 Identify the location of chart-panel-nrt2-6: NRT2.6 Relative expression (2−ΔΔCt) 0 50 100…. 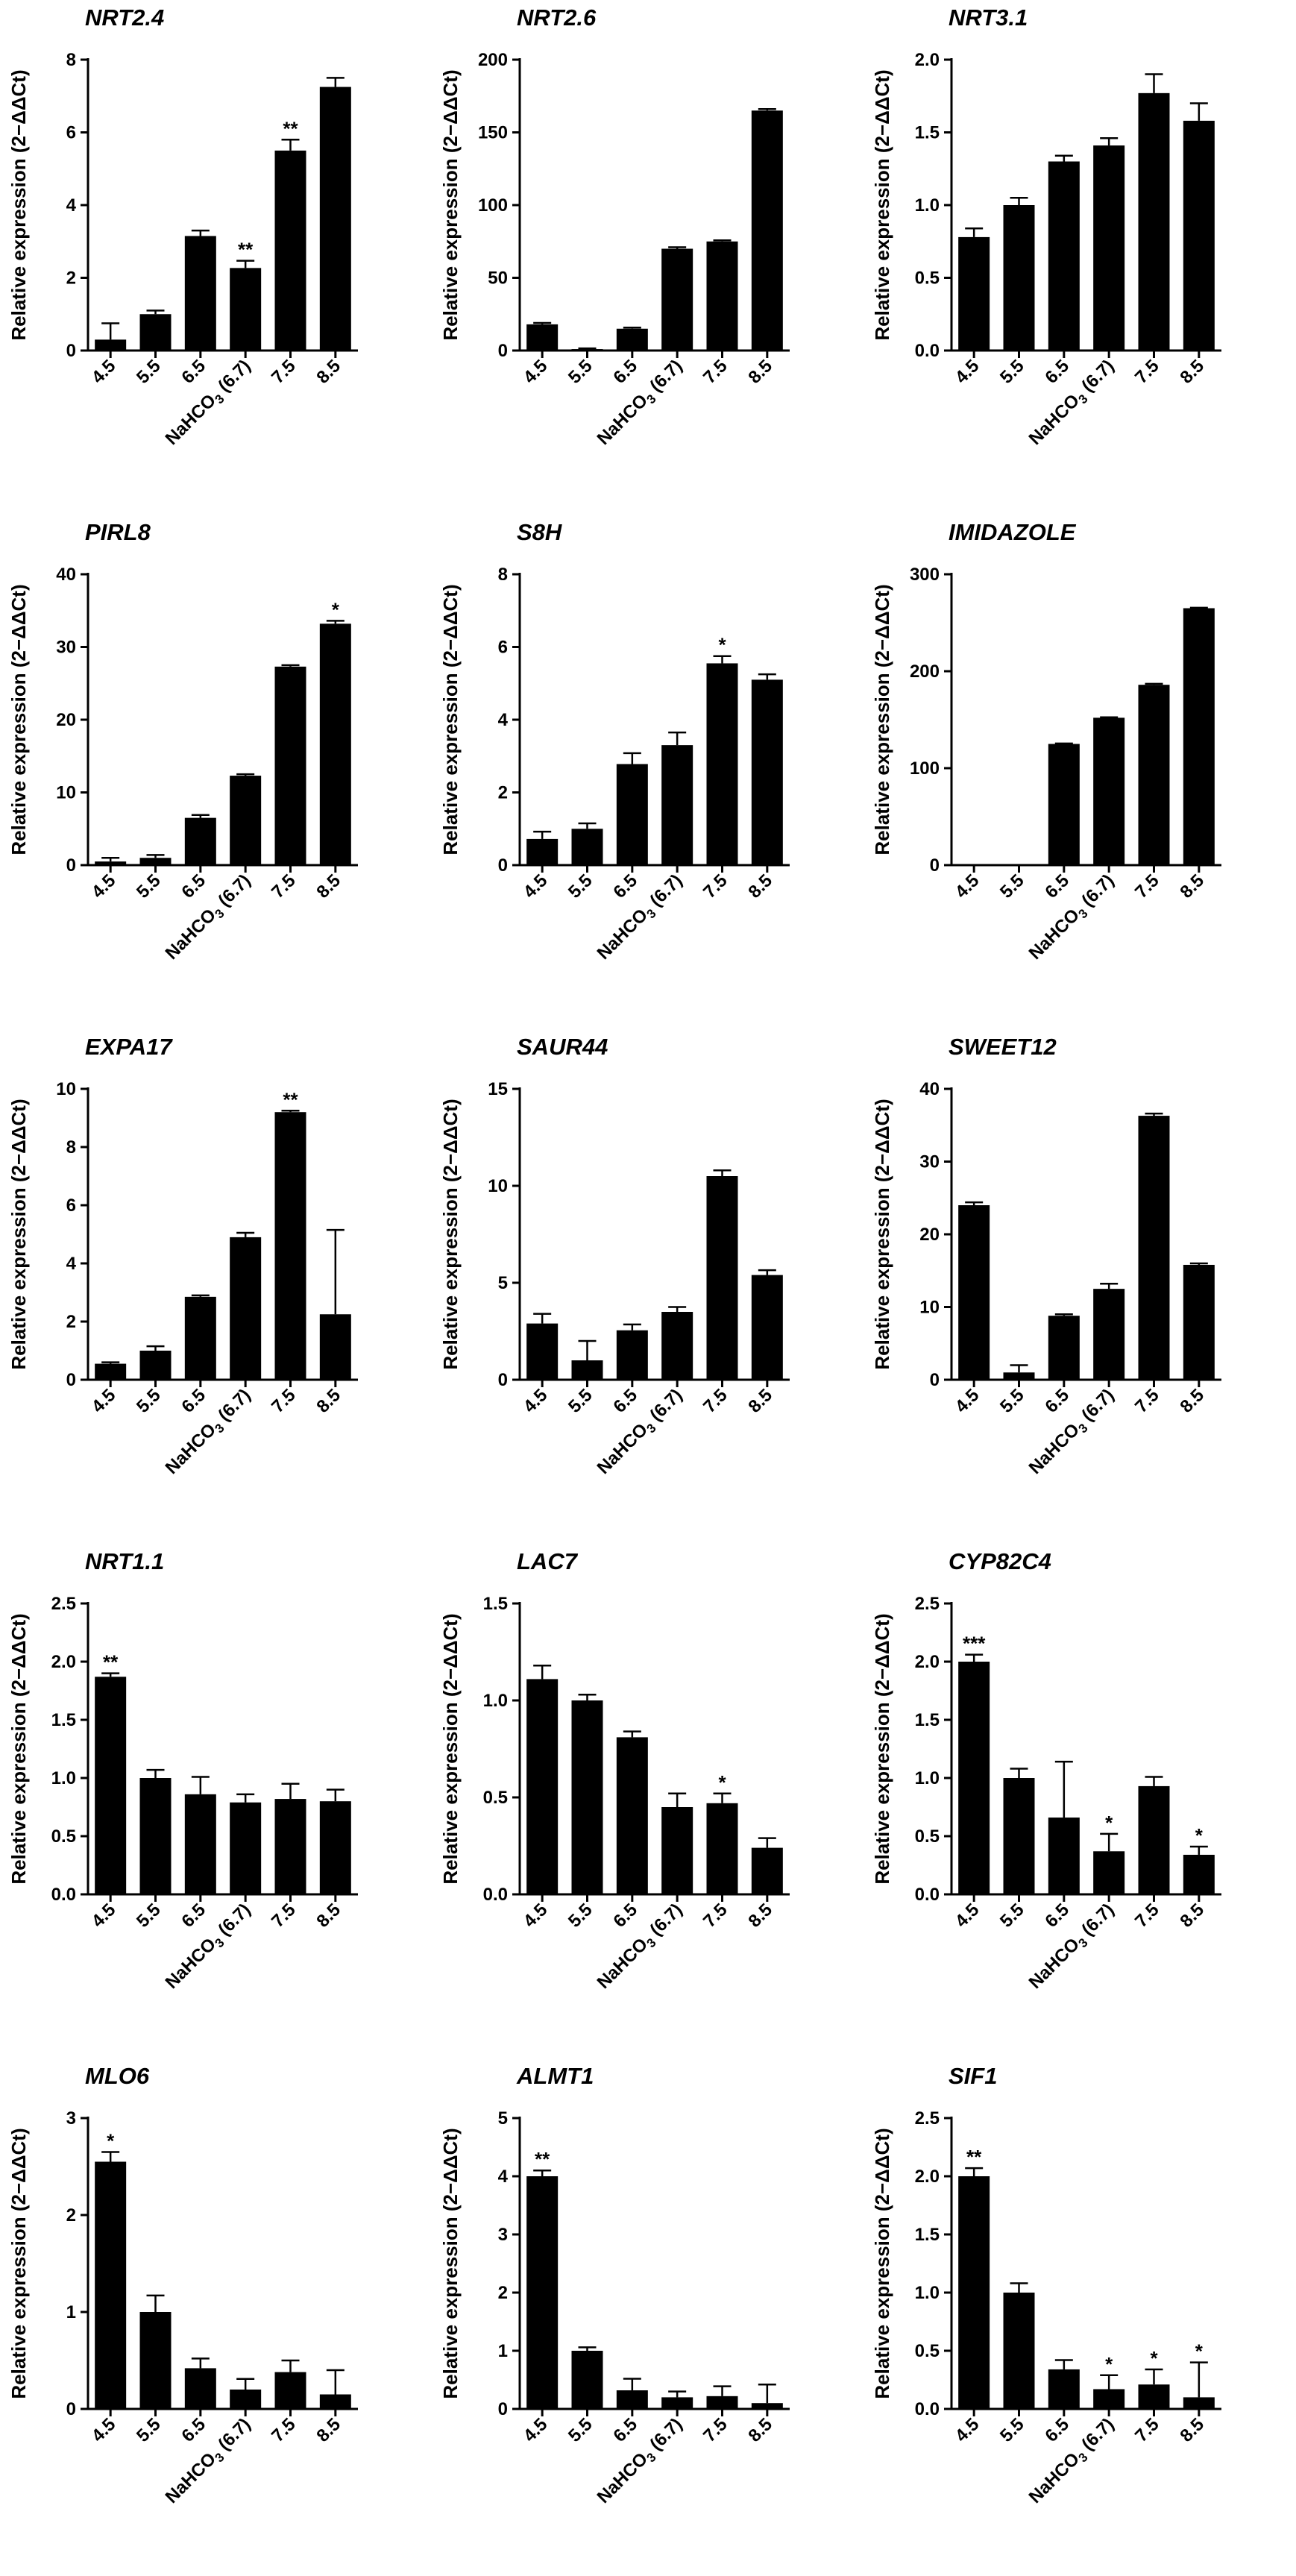
(648, 258).